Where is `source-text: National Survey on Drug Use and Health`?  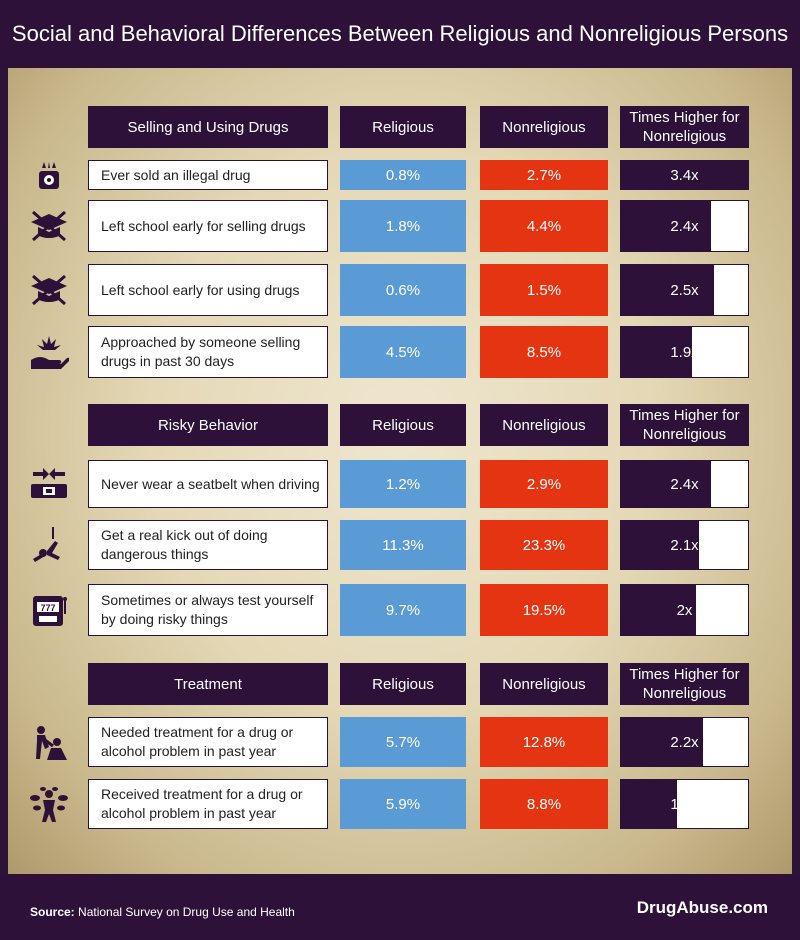 source-text: National Survey on Drug Use and Health is located at coordinates (186, 912).